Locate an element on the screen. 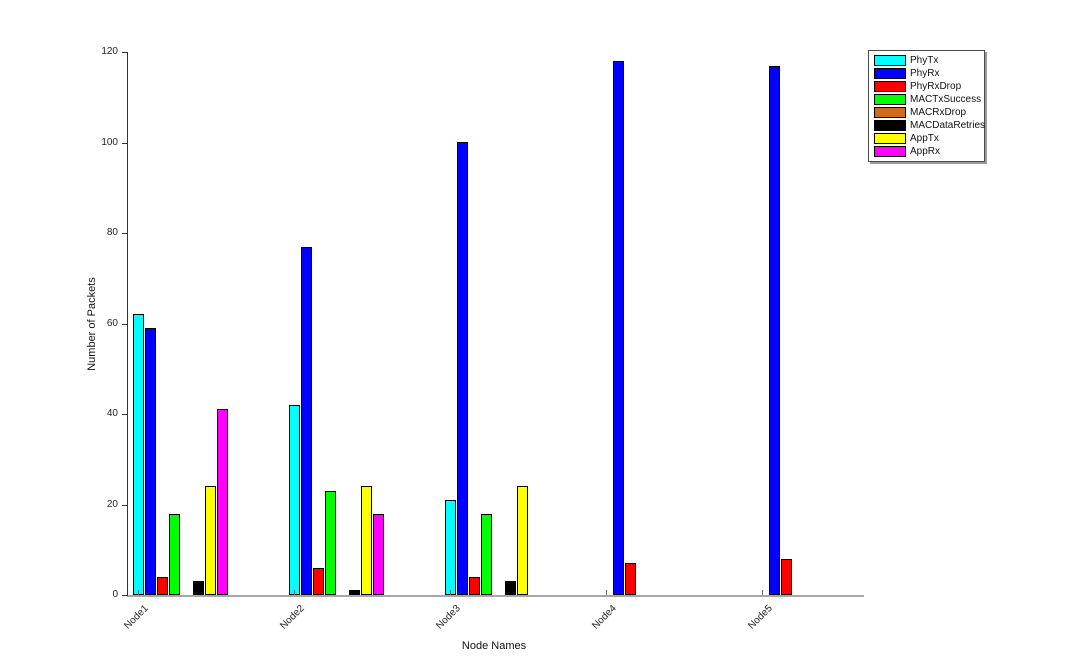 The image size is (1076, 672). y-tick-label: 80 is located at coordinates (112, 232).